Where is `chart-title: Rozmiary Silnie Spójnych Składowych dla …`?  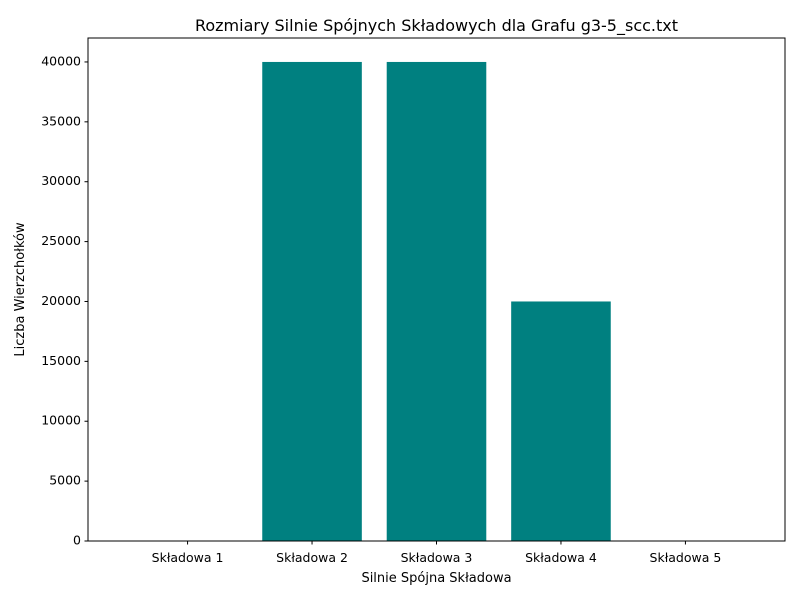 chart-title: Rozmiary Silnie Spójnych Składowych dla … is located at coordinates (436, 26).